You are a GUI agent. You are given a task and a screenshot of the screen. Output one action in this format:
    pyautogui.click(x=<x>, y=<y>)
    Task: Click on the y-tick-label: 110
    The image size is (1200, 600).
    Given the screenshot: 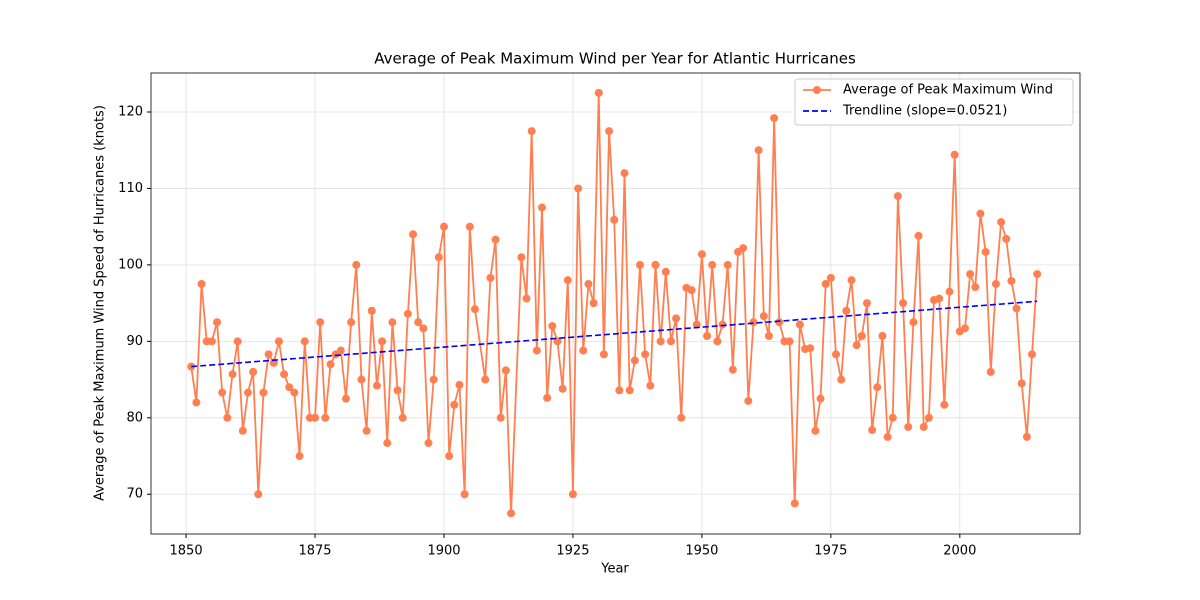 What is the action you would take?
    pyautogui.click(x=130, y=188)
    